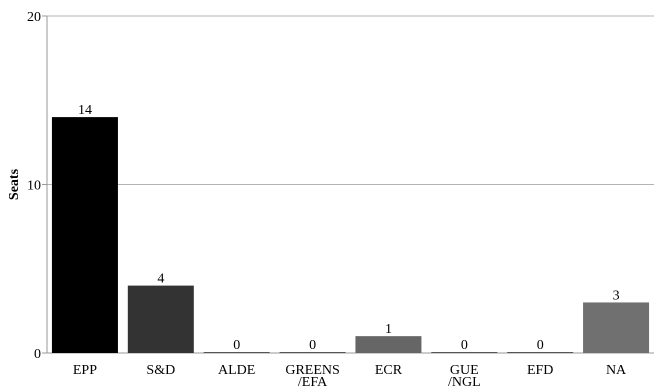  Describe the element at coordinates (14, 184) in the screenshot. I see `y-axis-label: Seats` at that location.